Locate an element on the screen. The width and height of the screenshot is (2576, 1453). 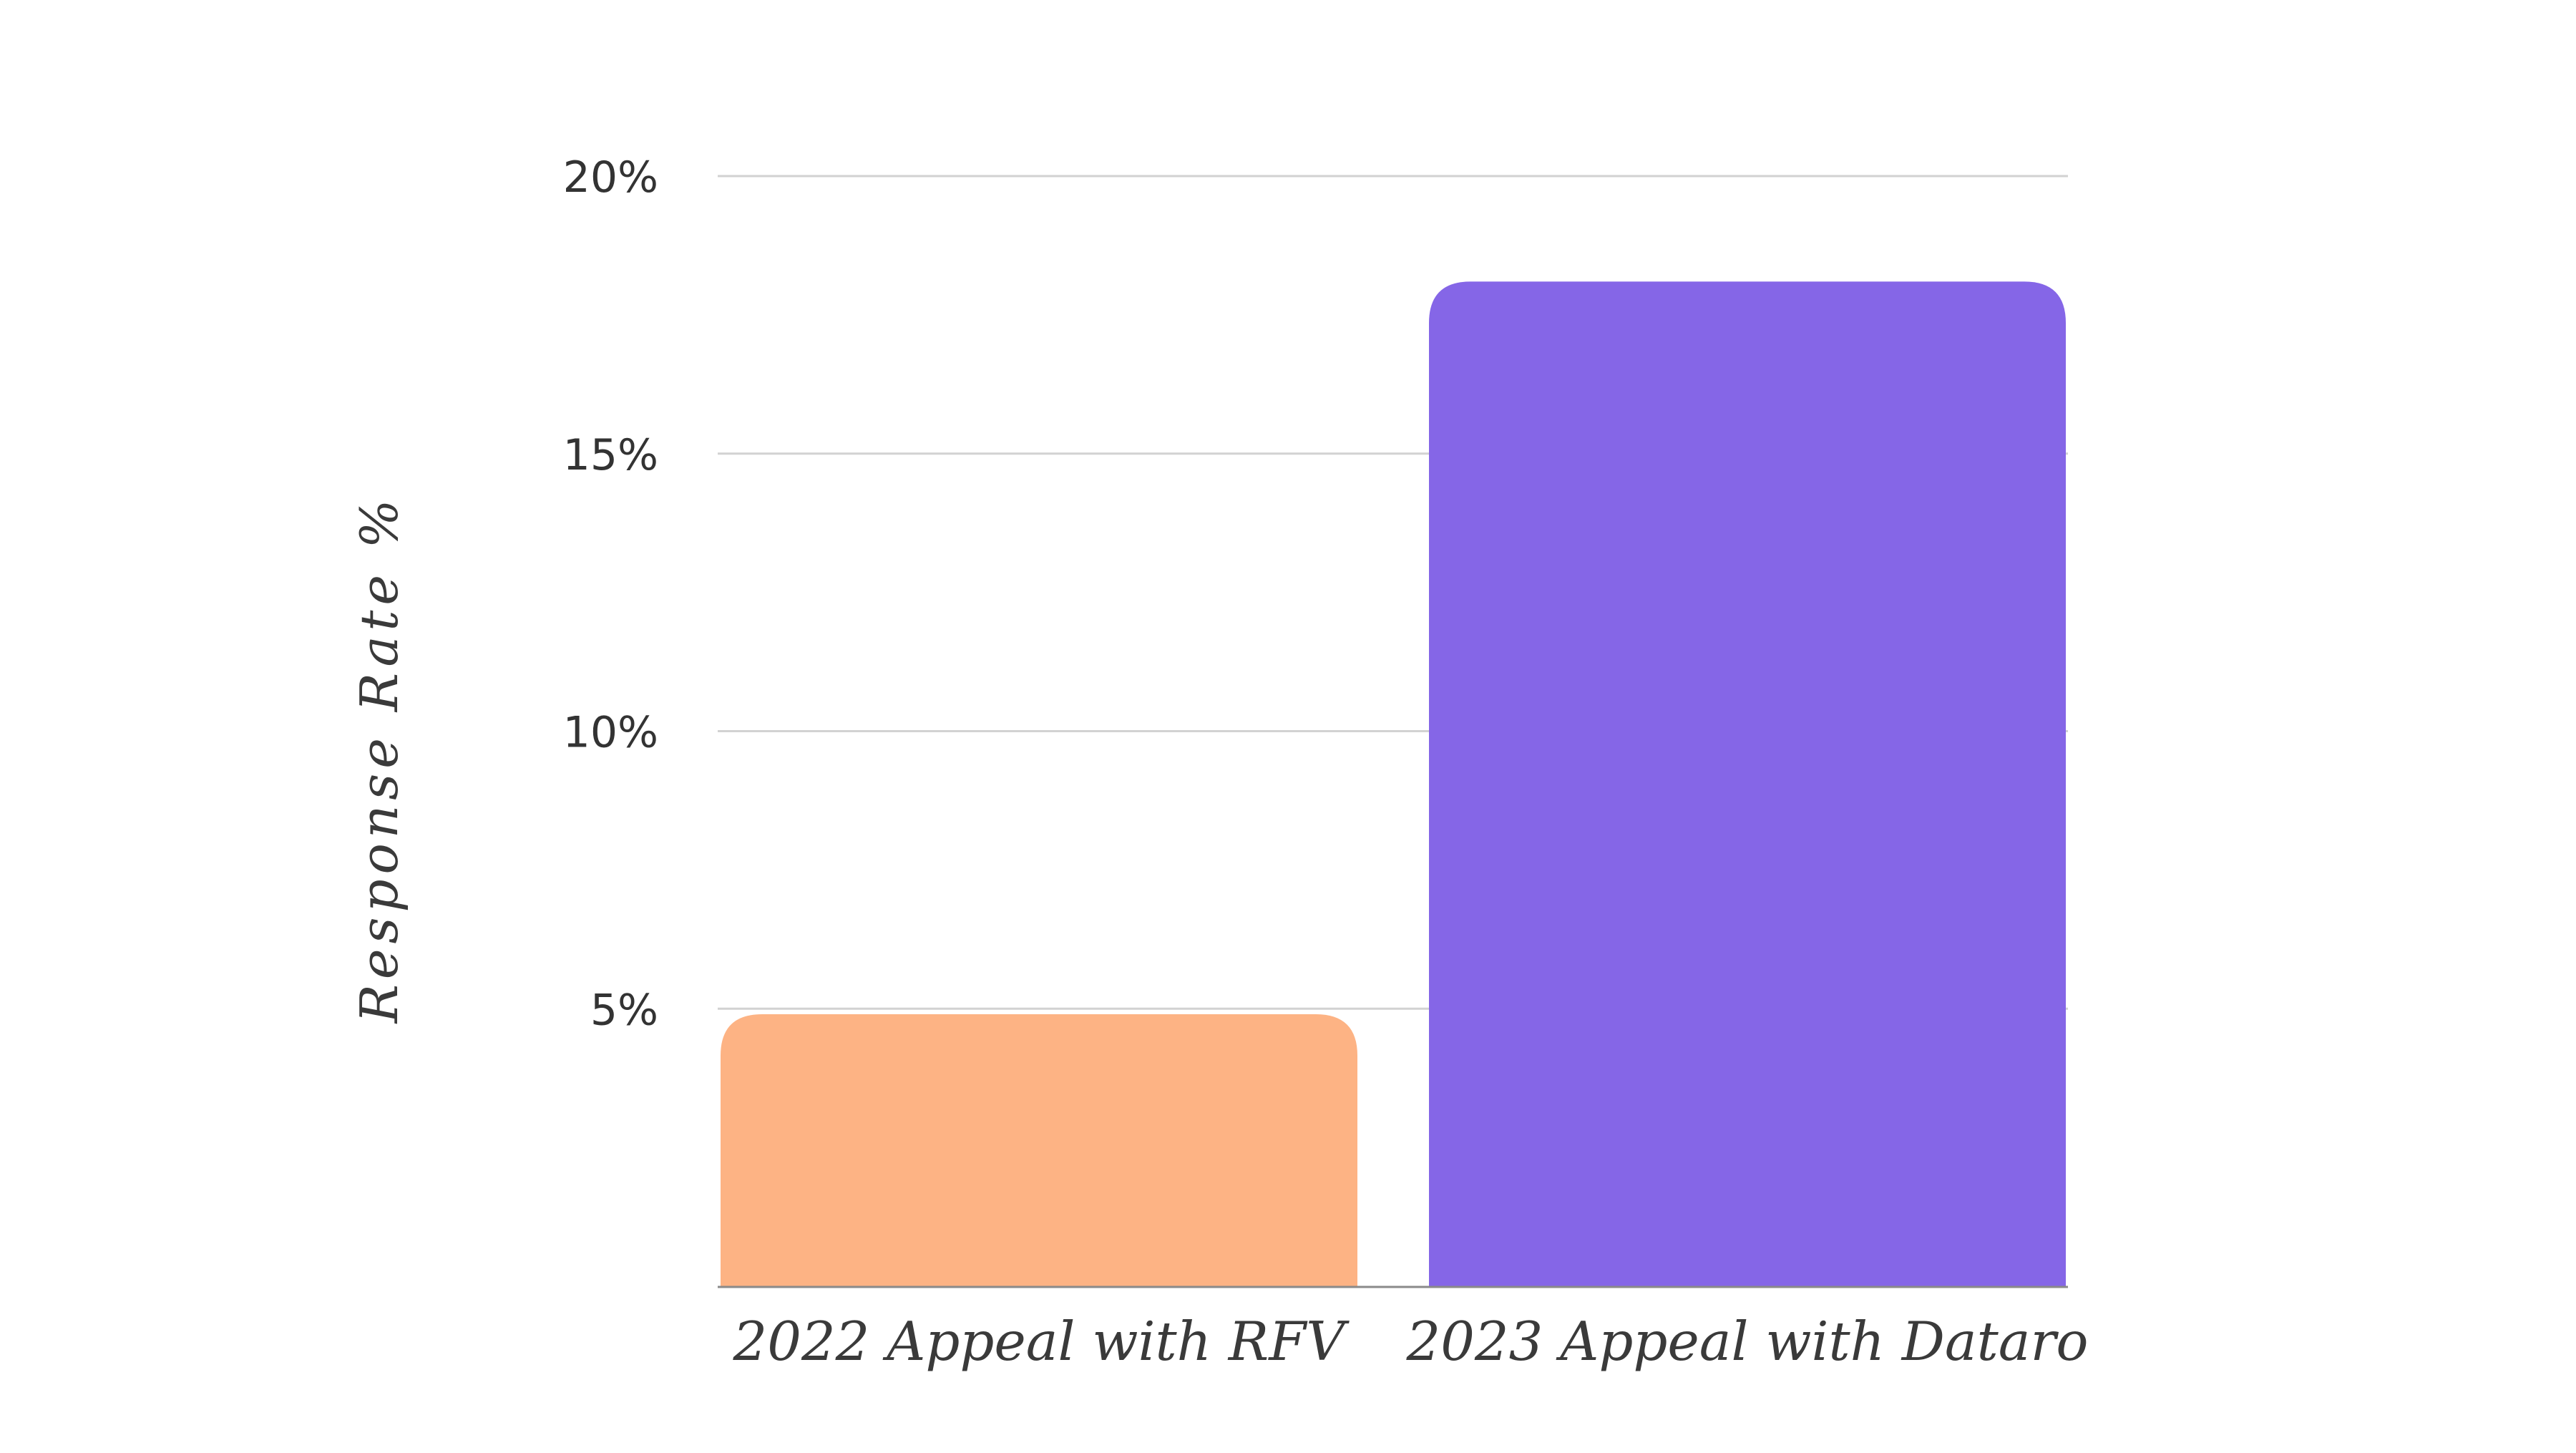
x-category-label: 2022 Appeal with RFV is located at coordinates (1041, 1341).